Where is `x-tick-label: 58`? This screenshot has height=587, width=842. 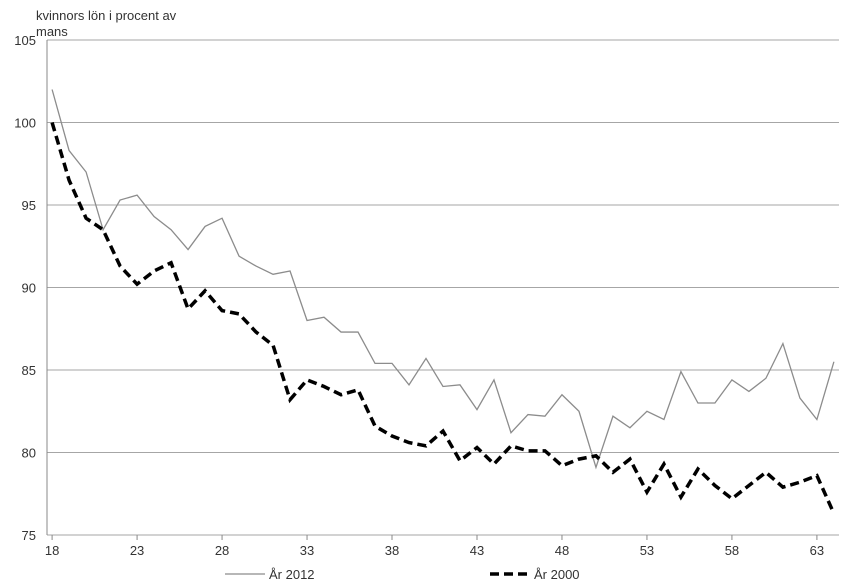
x-tick-label: 58 is located at coordinates (732, 550).